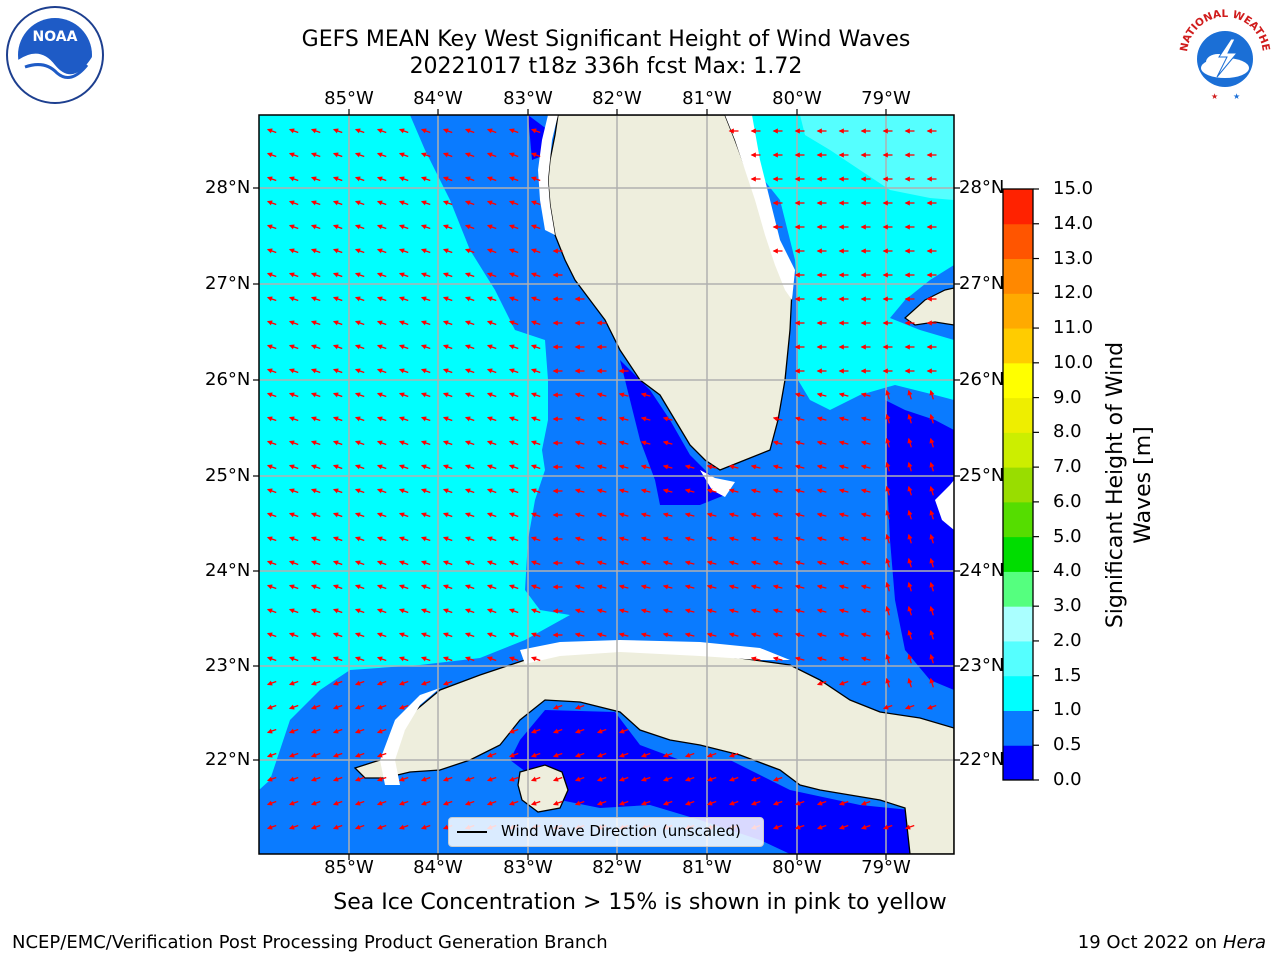 The height and width of the screenshot is (960, 1280). I want to click on lon-label-bottom: 79°W, so click(886, 867).